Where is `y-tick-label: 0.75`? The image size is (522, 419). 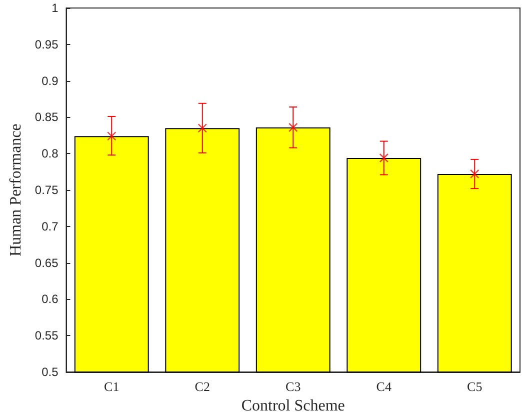
y-tick-label: 0.75 is located at coordinates (46, 190).